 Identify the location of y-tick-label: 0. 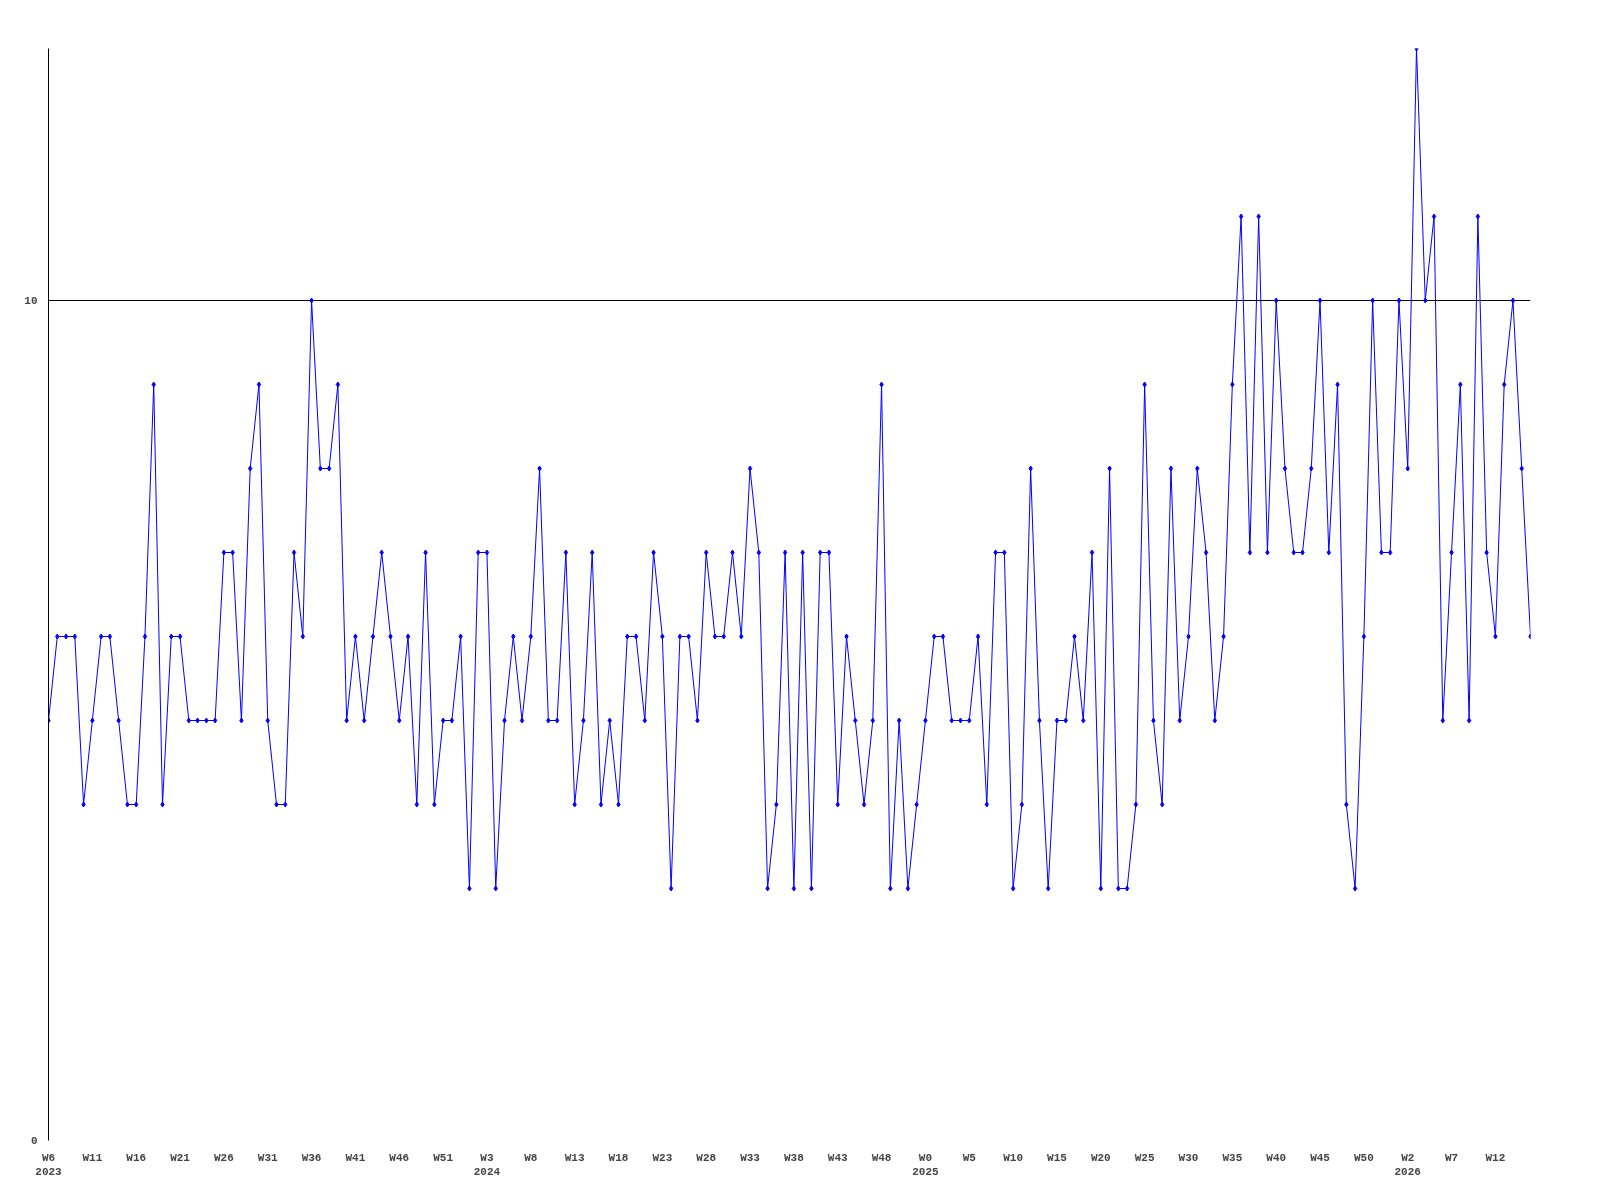
(34, 1141).